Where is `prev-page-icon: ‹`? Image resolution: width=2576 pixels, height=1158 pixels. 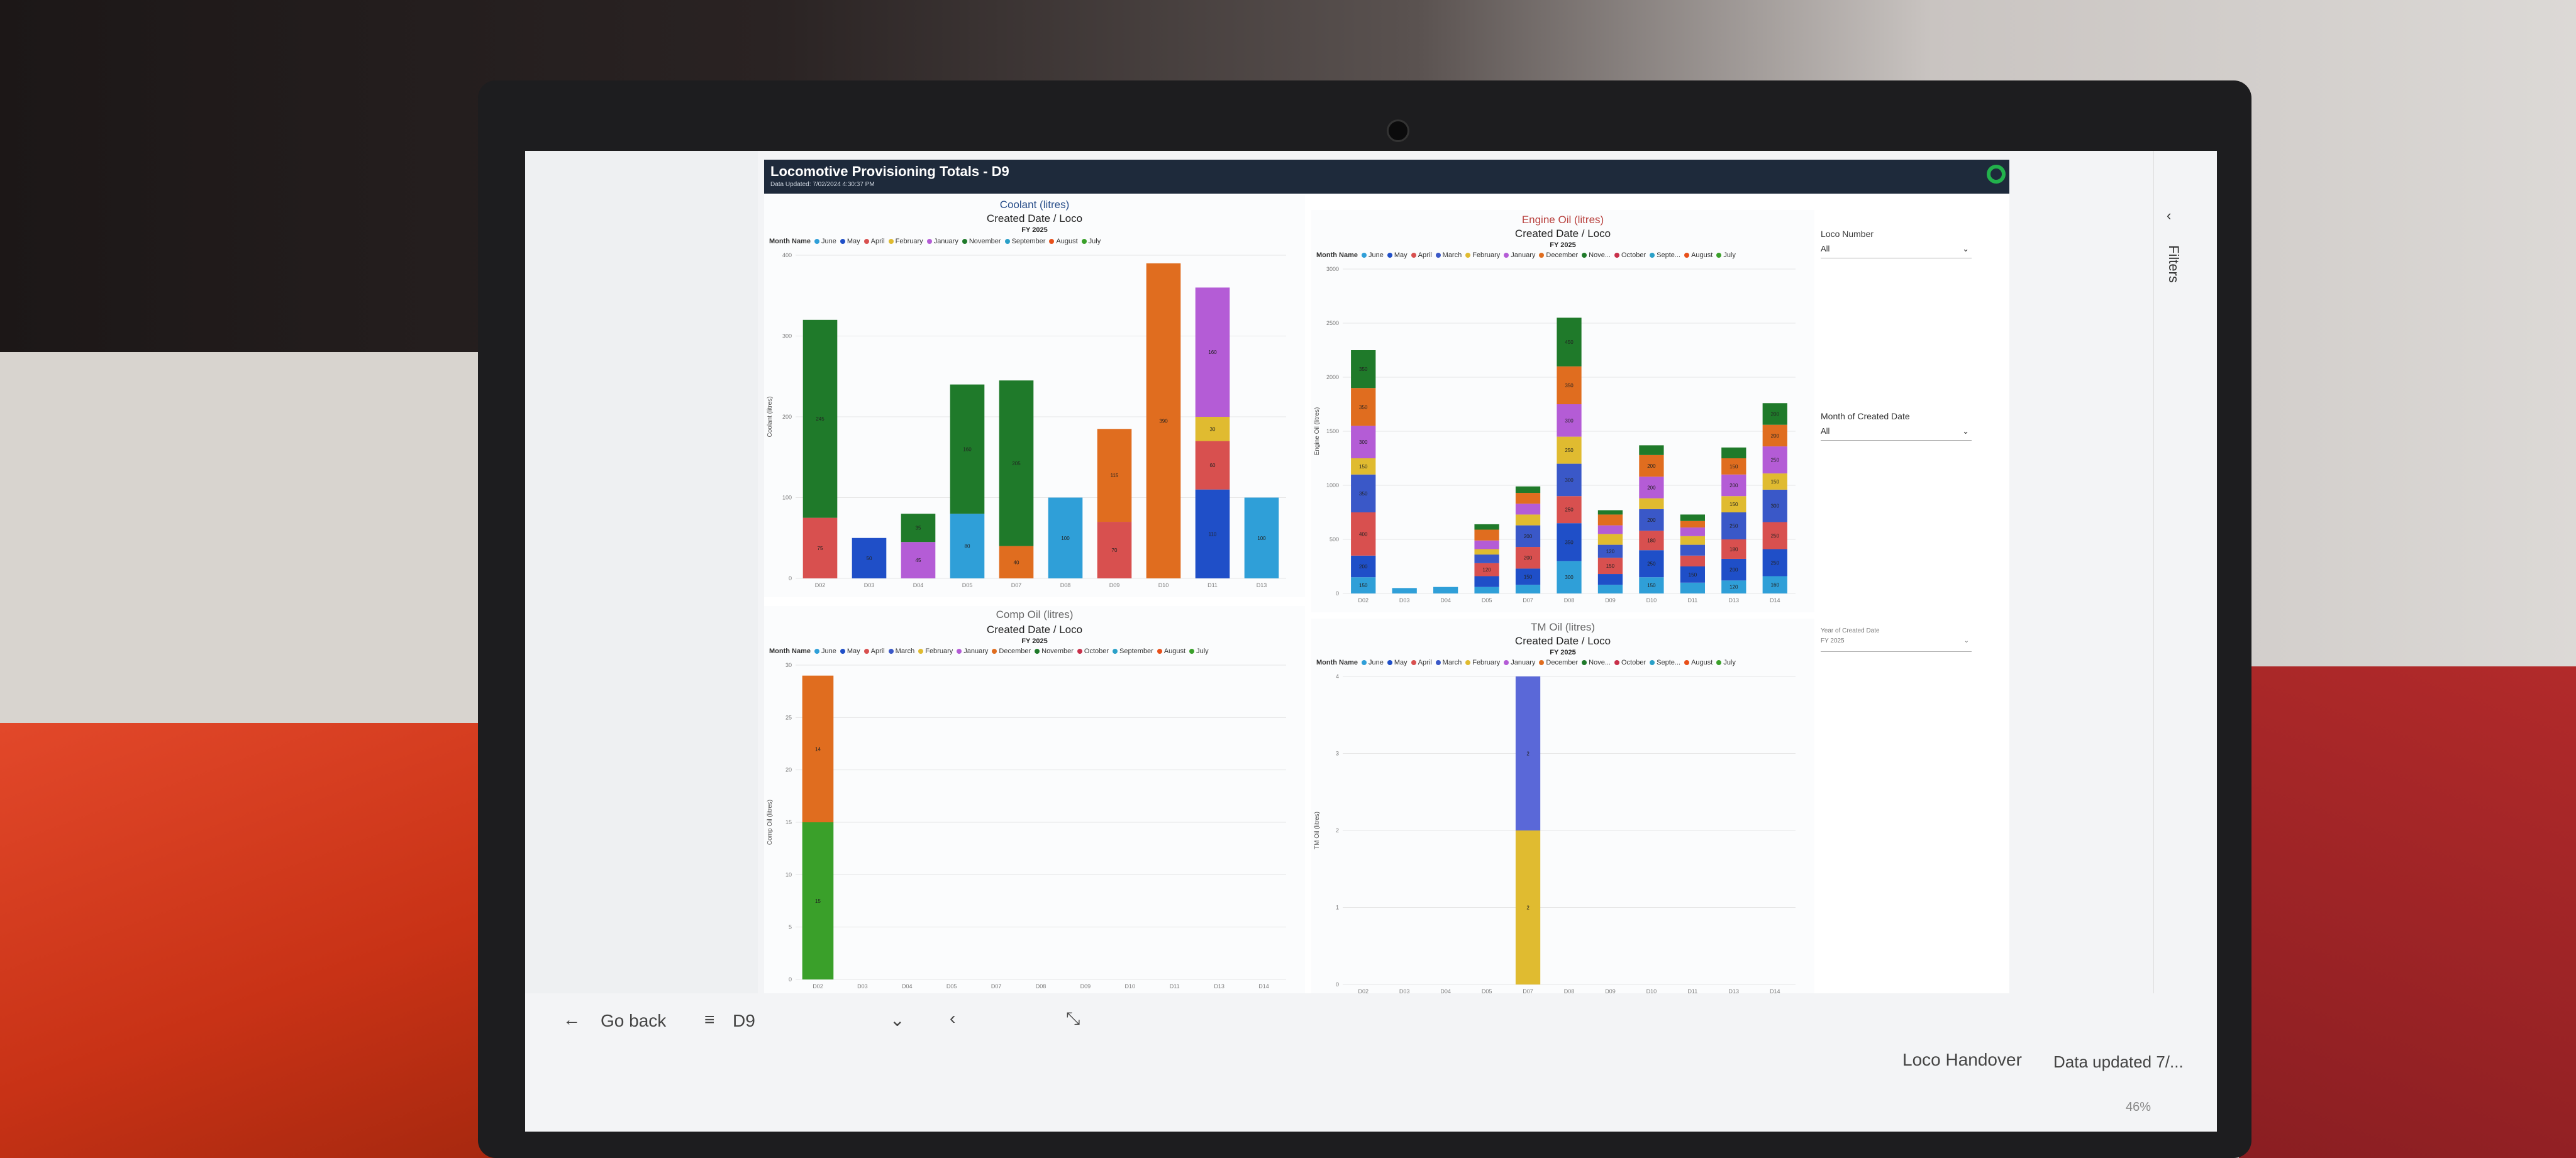 prev-page-icon: ‹ is located at coordinates (953, 1018).